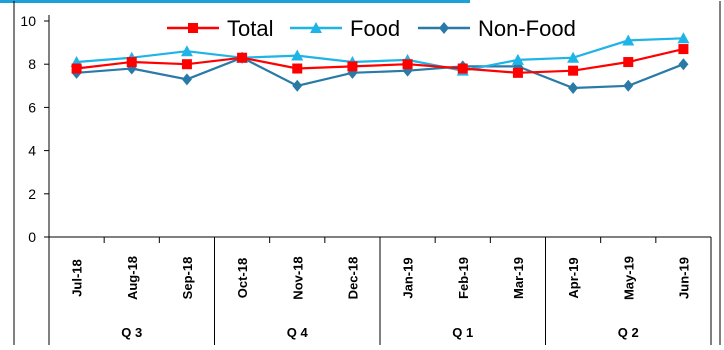 This screenshot has width=724, height=350. What do you see at coordinates (683, 278) in the screenshot?
I see `x-tick-label: Jun-19` at bounding box center [683, 278].